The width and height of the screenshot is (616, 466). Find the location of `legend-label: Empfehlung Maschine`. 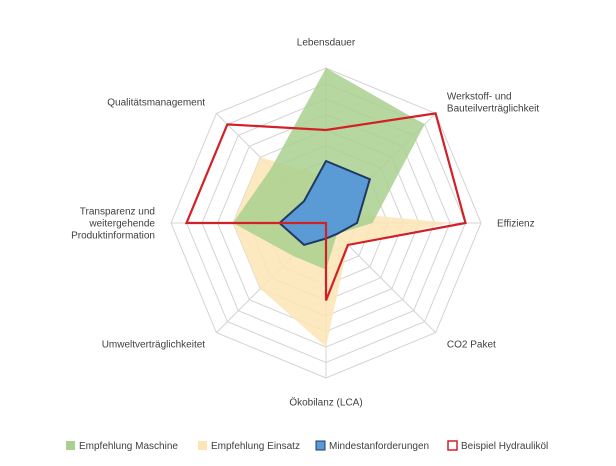

legend-label: Empfehlung Maschine is located at coordinates (128, 446).